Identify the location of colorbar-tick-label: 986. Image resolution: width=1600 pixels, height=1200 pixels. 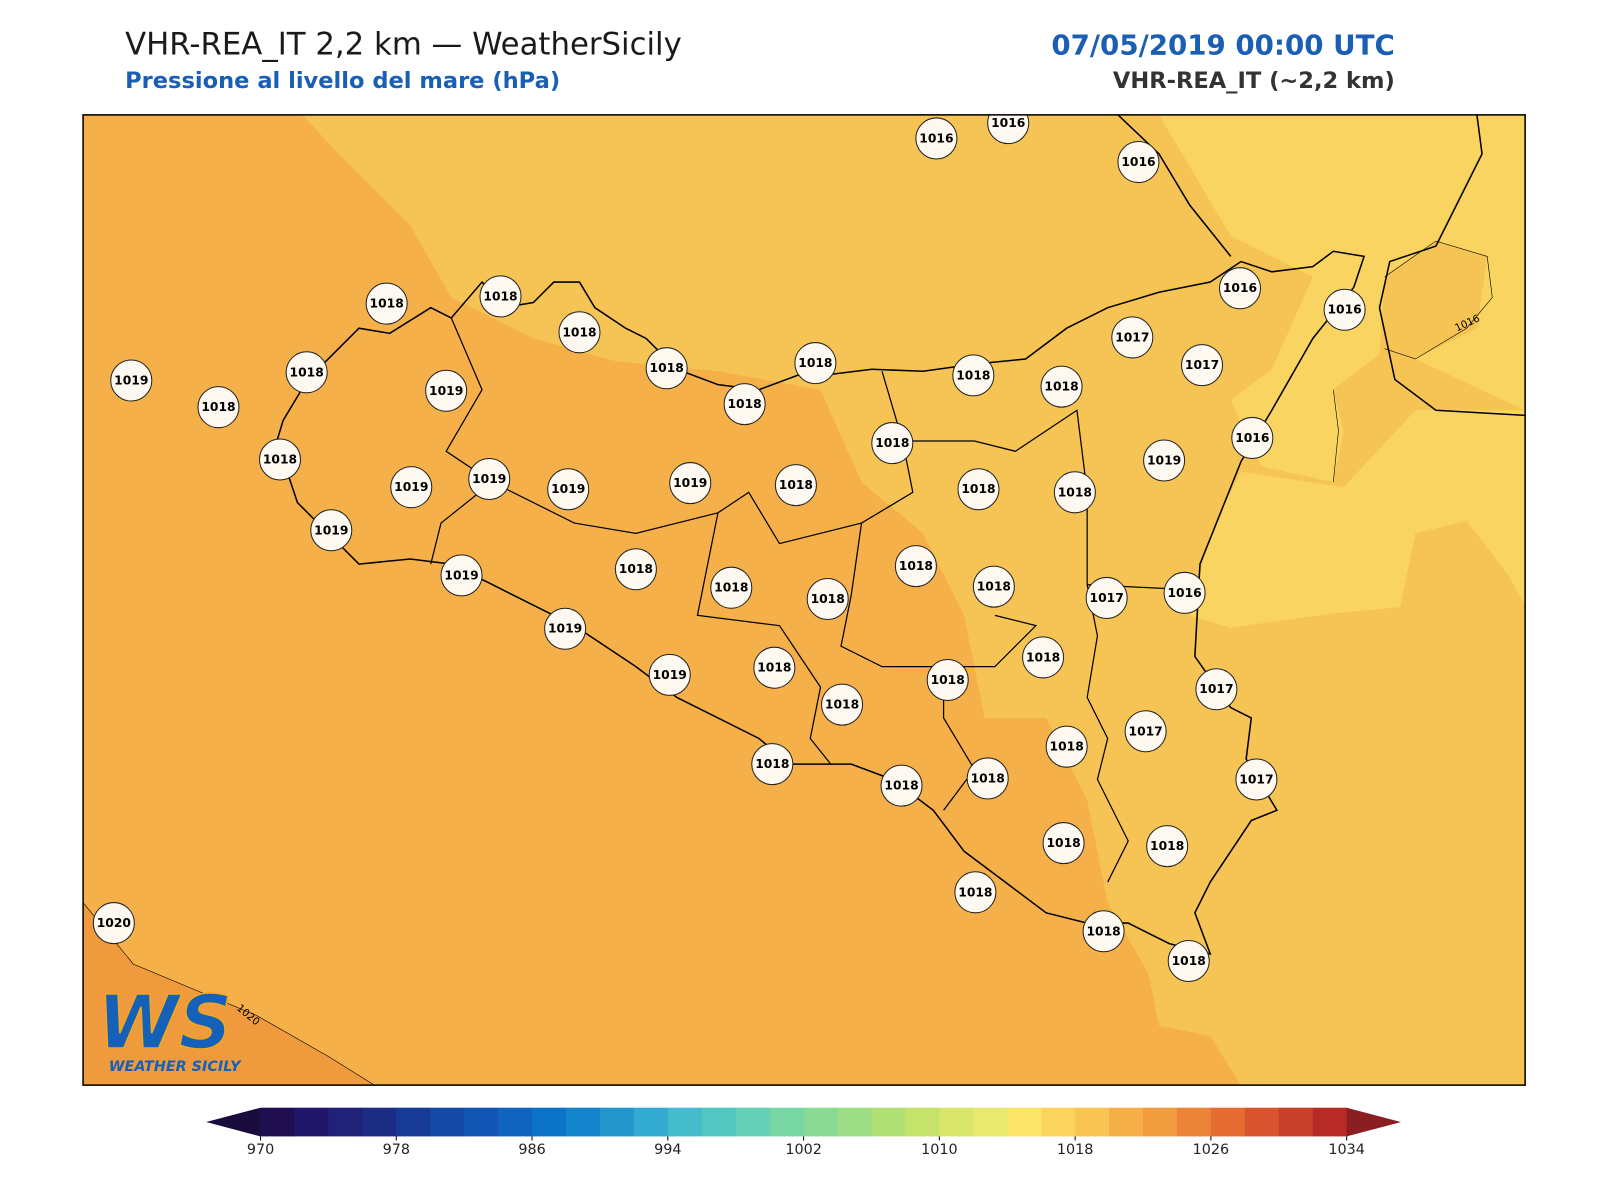
(531, 1150).